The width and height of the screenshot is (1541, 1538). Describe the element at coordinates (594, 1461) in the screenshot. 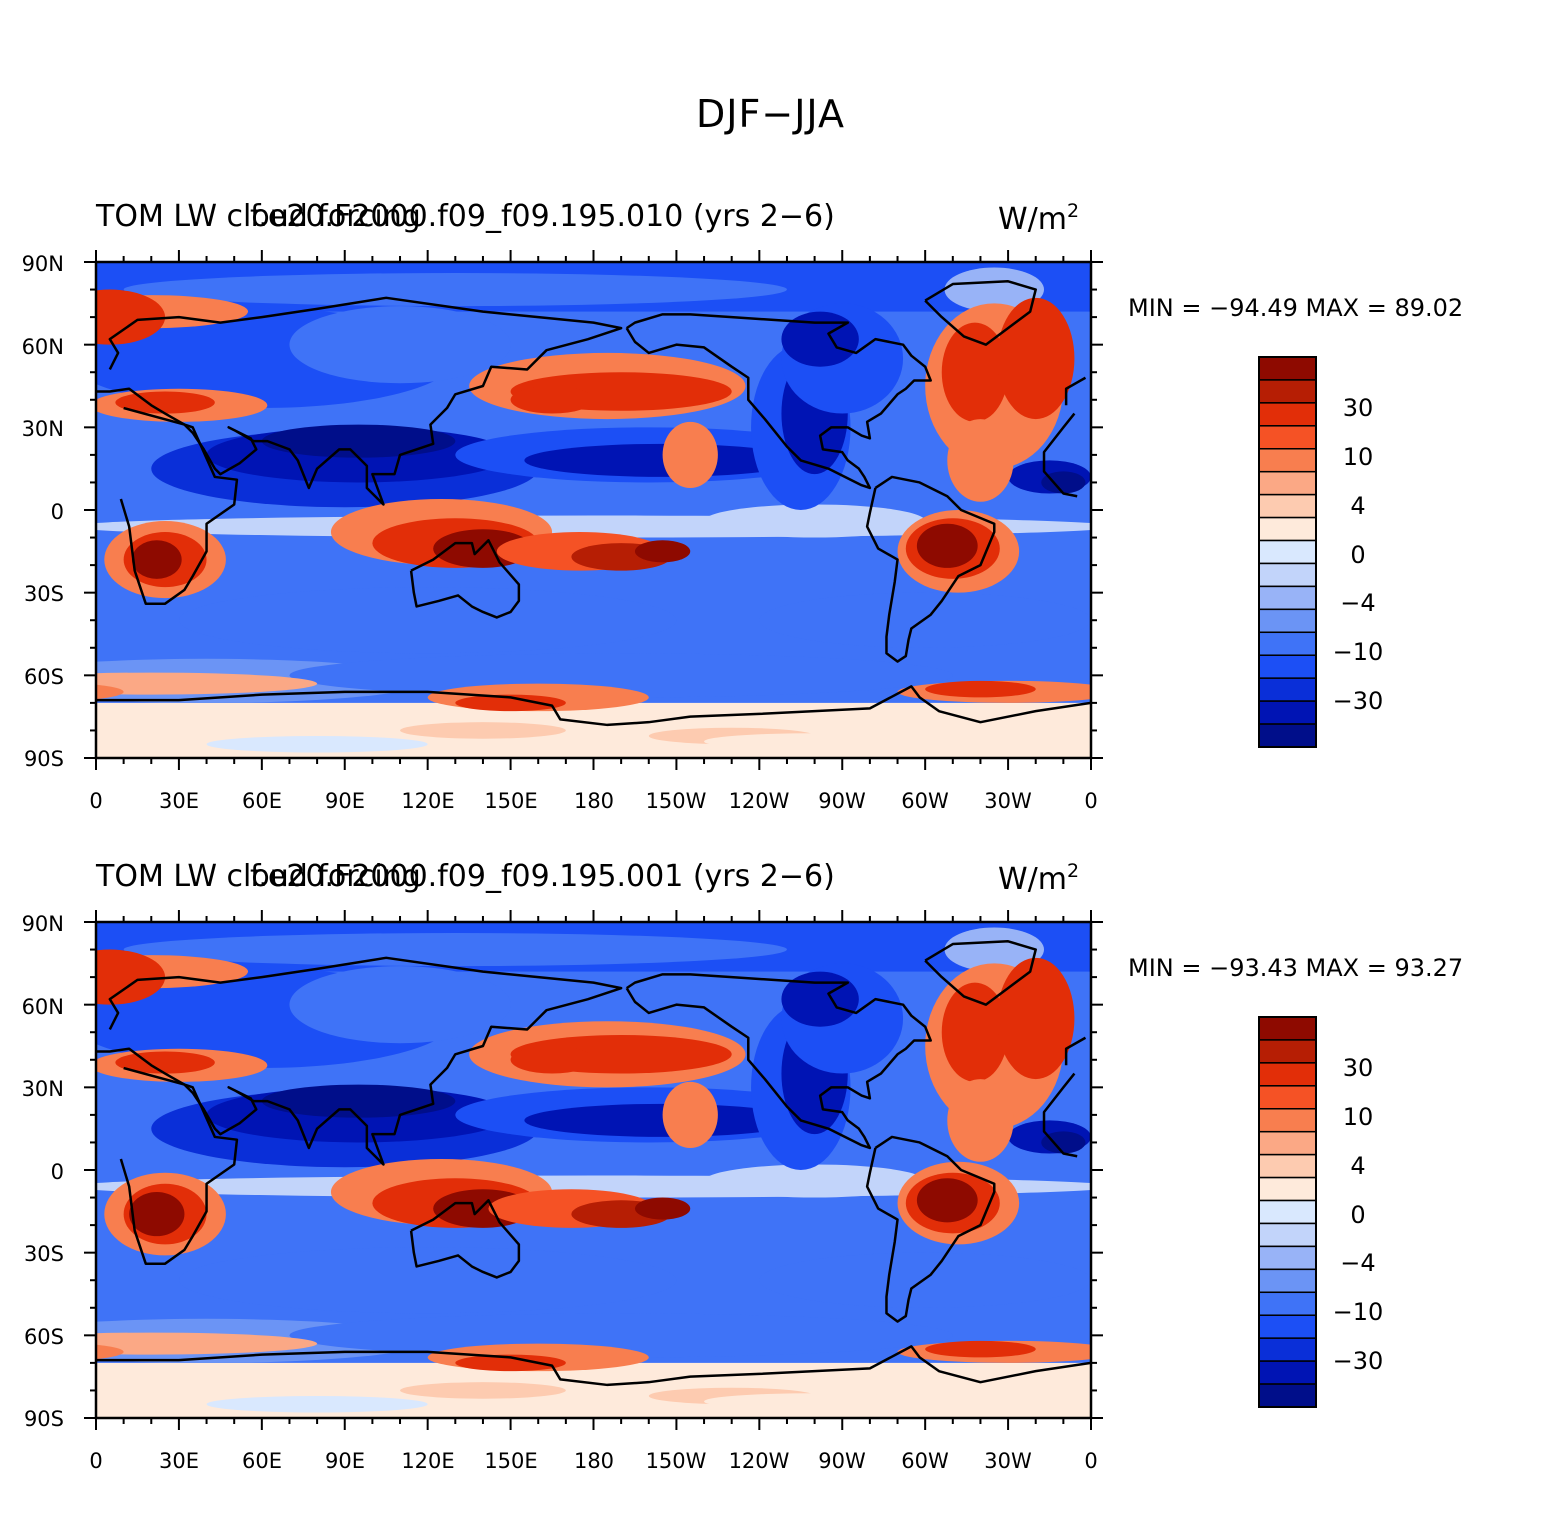

I see `lon-tick-label: 180` at that location.